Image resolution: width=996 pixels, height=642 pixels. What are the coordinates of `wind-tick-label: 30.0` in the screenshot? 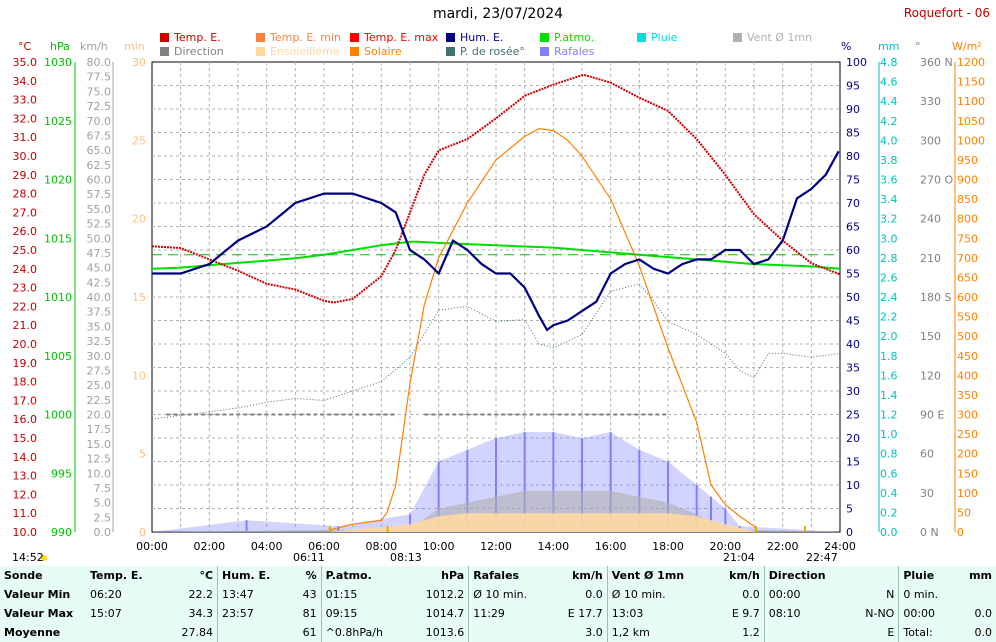 It's located at (99, 356).